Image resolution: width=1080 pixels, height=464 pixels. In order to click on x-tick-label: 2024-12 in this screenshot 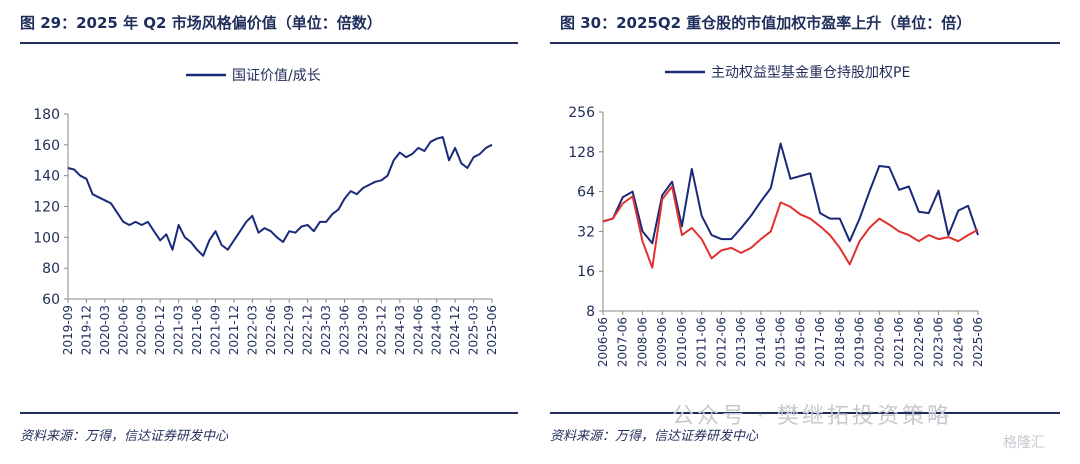, I will do `click(455, 330)`.